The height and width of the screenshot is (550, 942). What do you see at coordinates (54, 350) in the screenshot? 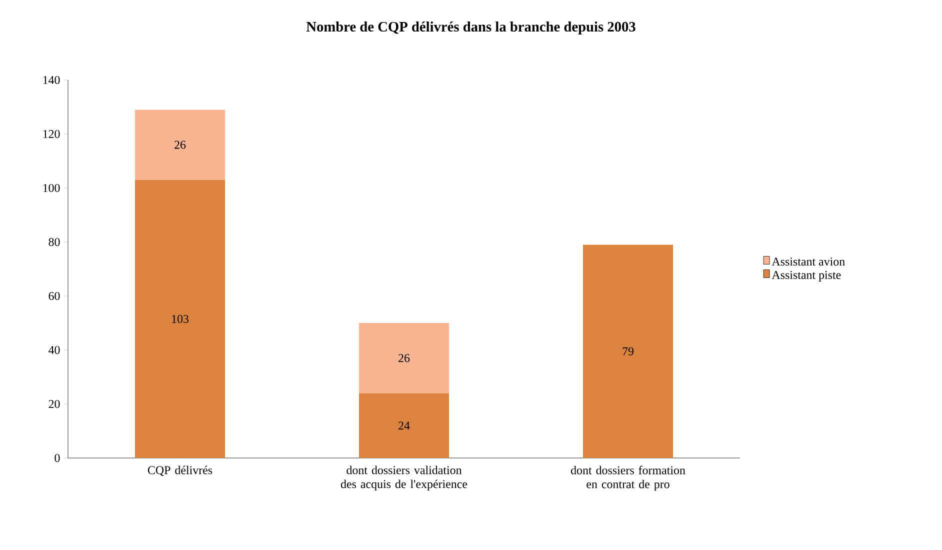
I see `y-tick-label: 40` at bounding box center [54, 350].